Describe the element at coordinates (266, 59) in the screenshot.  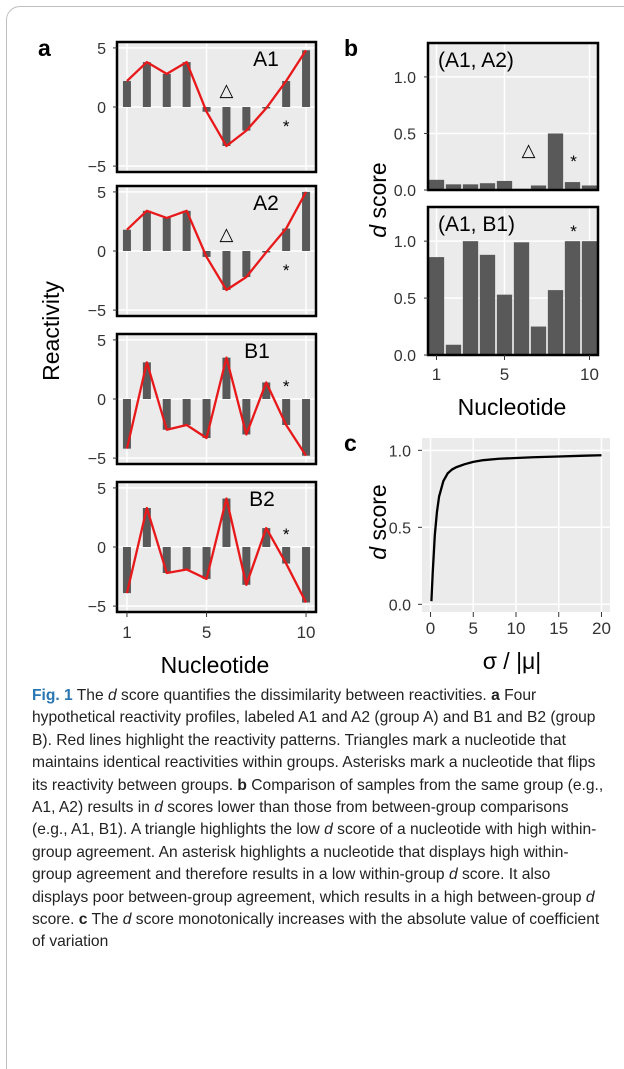
I see `panel-a-series-label: A1` at that location.